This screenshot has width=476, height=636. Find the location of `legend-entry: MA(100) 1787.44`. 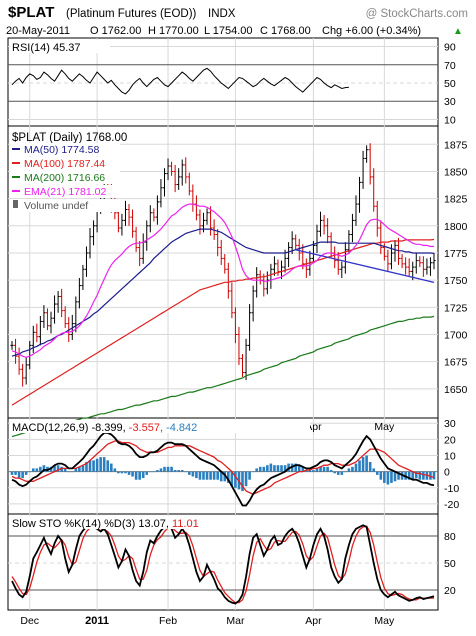

legend-entry: MA(100) 1787.44 is located at coordinates (64, 164).